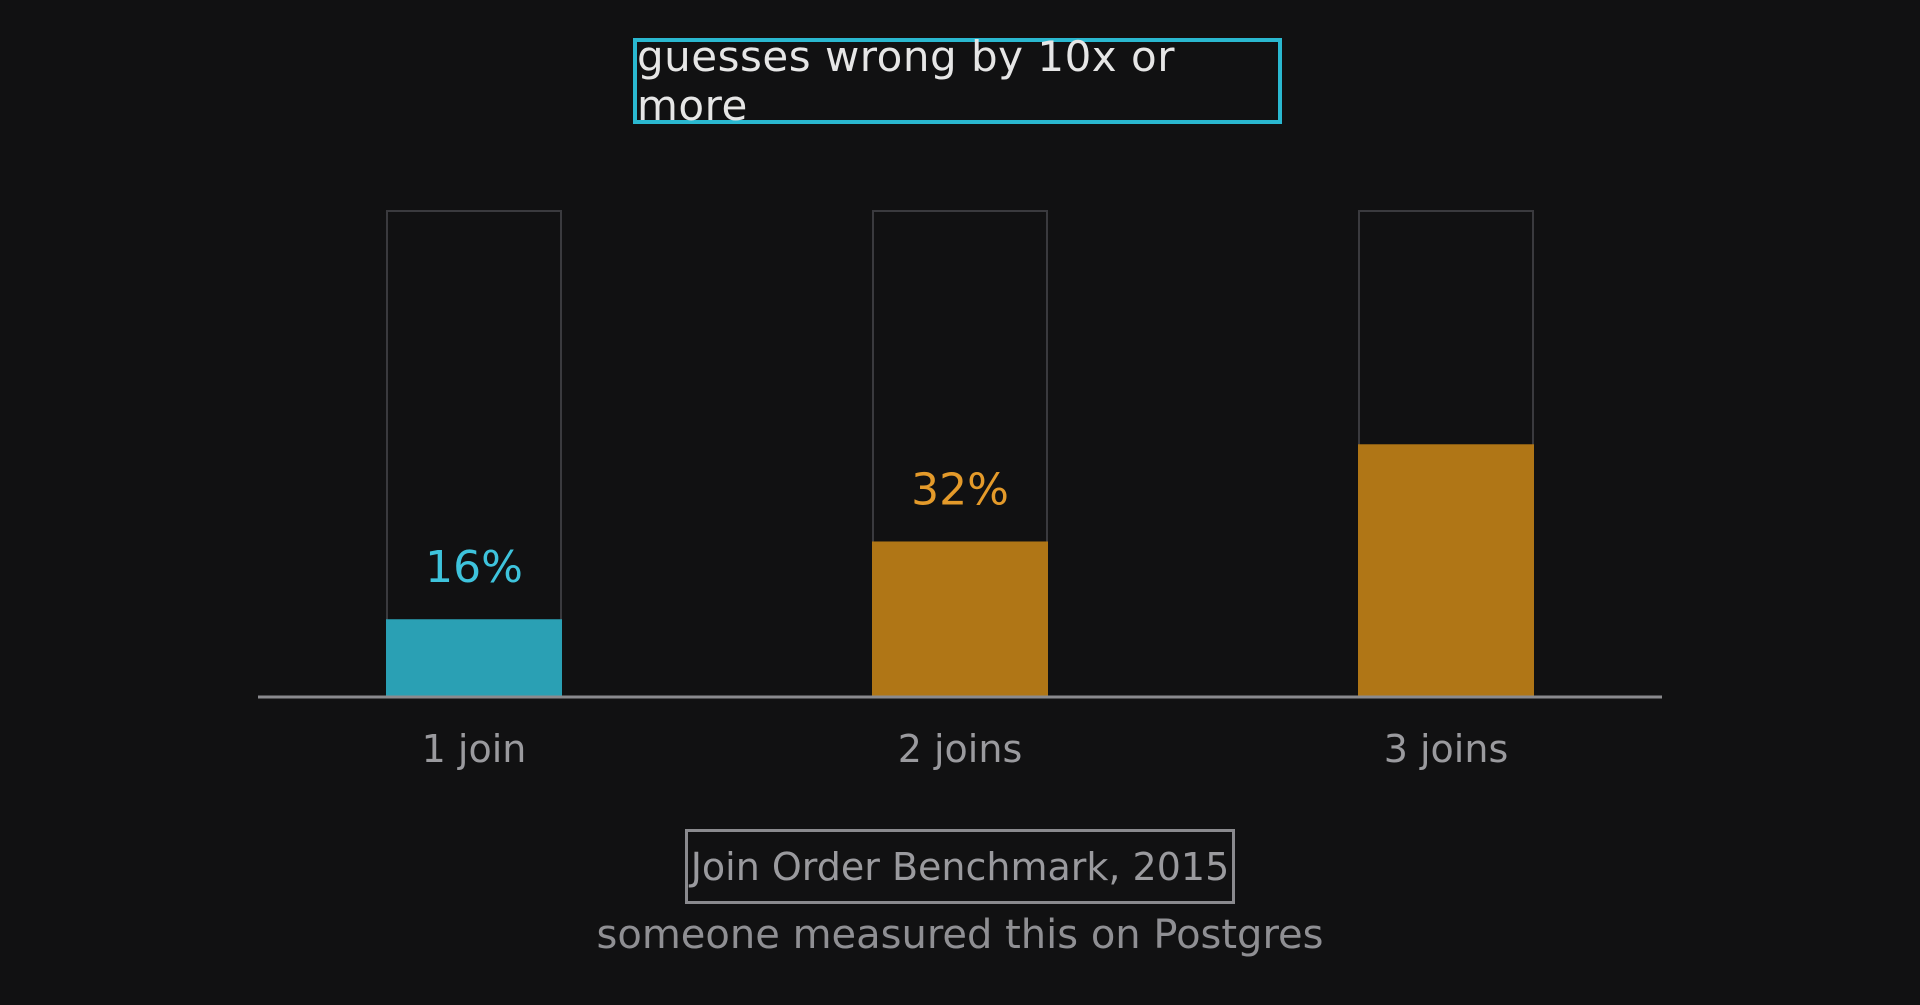 The image size is (1920, 1005). What do you see at coordinates (474, 749) in the screenshot?
I see `tick-label: 1 join` at bounding box center [474, 749].